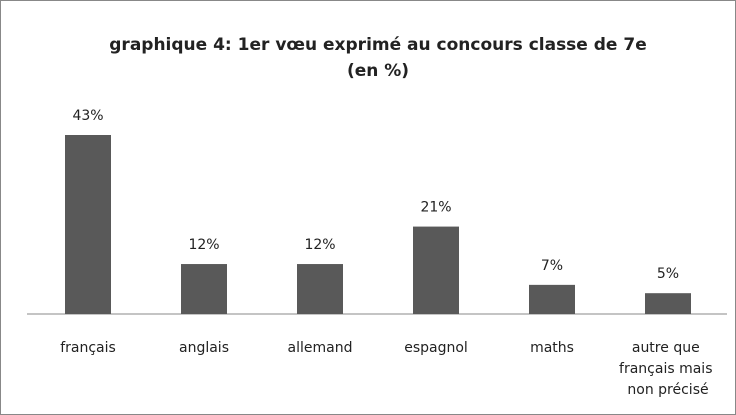 The image size is (736, 415). I want to click on x-tick-label: autre que français mais non précisé, so click(668, 369).